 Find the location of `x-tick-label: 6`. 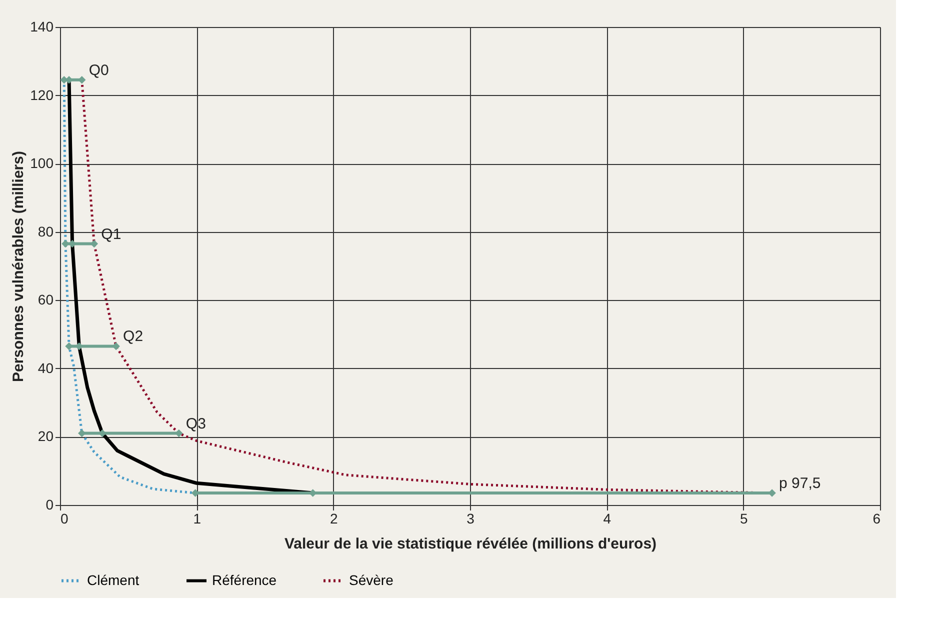

x-tick-label: 6 is located at coordinates (876, 518).